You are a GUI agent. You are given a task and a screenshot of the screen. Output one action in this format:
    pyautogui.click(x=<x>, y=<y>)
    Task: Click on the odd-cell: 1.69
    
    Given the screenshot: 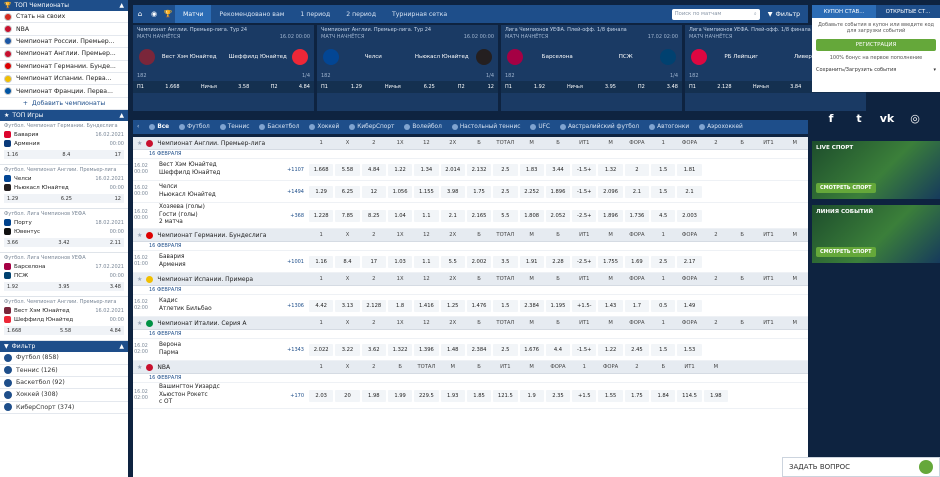 What is the action you would take?
    pyautogui.click(x=637, y=261)
    